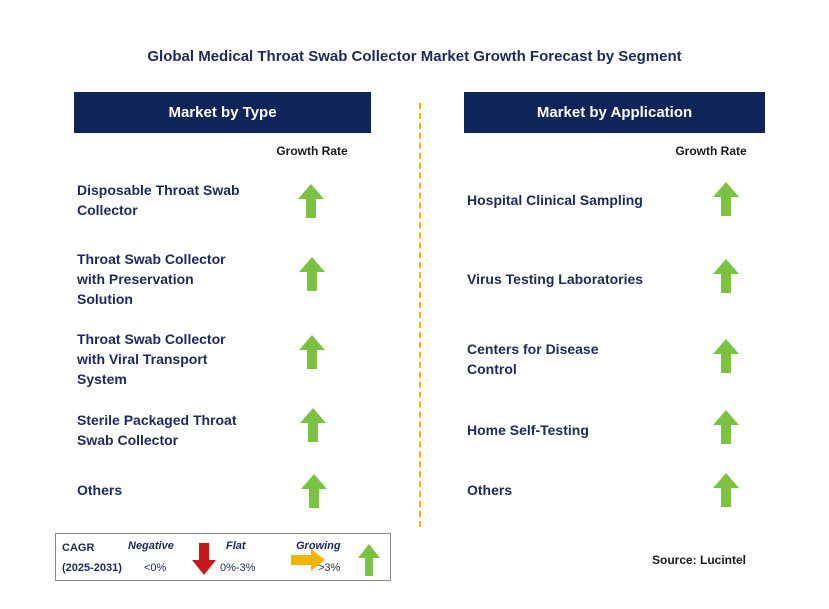 This screenshot has width=829, height=609. What do you see at coordinates (78, 548) in the screenshot?
I see `legend-cagr-label: CAGR` at bounding box center [78, 548].